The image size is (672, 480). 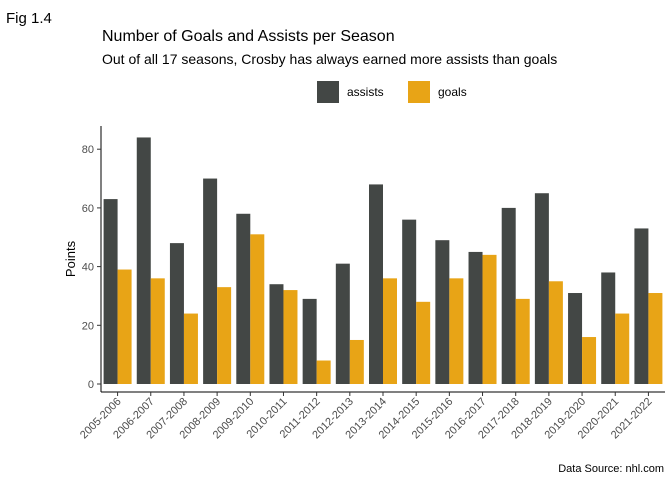 I want to click on bar-assists-2010-2011, so click(x=276, y=334).